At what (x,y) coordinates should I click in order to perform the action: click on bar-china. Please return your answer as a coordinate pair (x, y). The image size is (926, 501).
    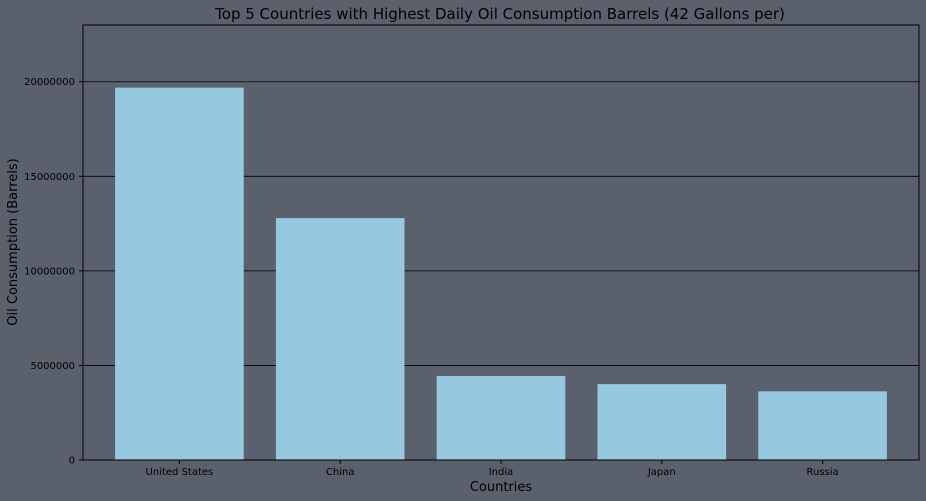
    Looking at the image, I should click on (340, 339).